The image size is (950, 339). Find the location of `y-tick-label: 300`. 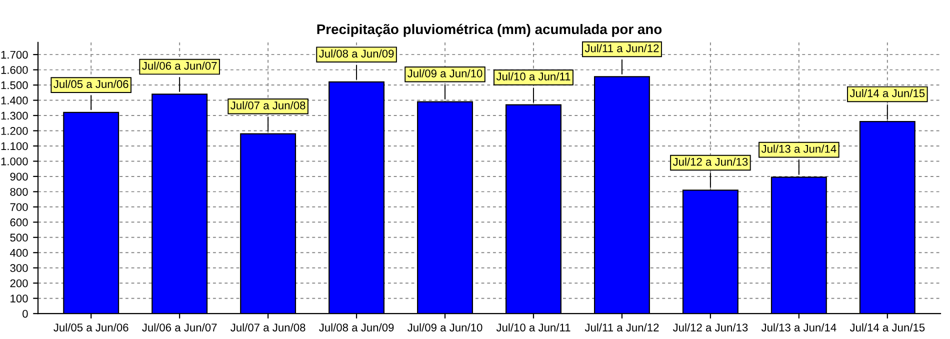

y-tick-label: 300 is located at coordinates (19, 268).